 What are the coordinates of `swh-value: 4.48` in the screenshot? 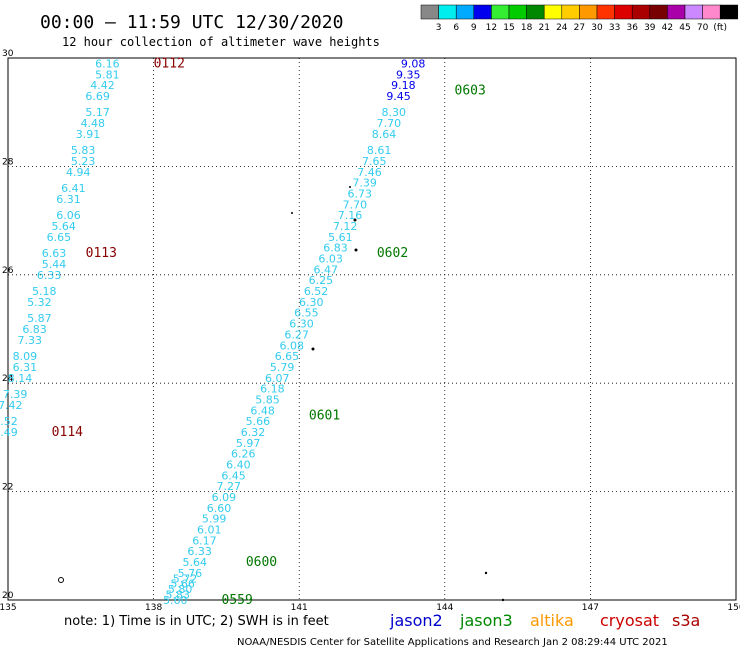 It's located at (93, 123).